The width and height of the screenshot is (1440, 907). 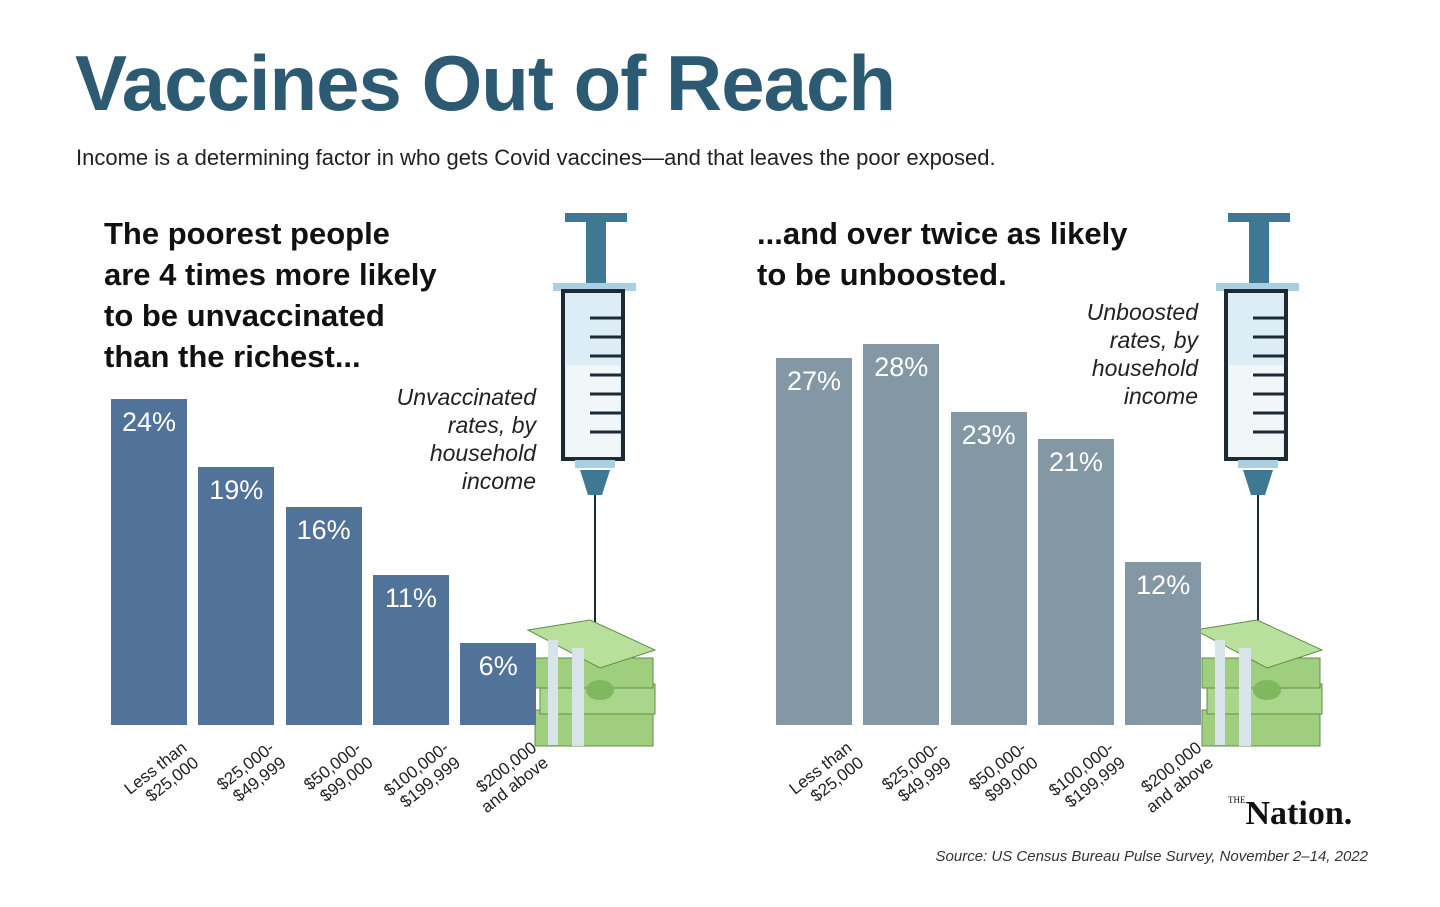 I want to click on value-label: 6%, so click(x=498, y=666).